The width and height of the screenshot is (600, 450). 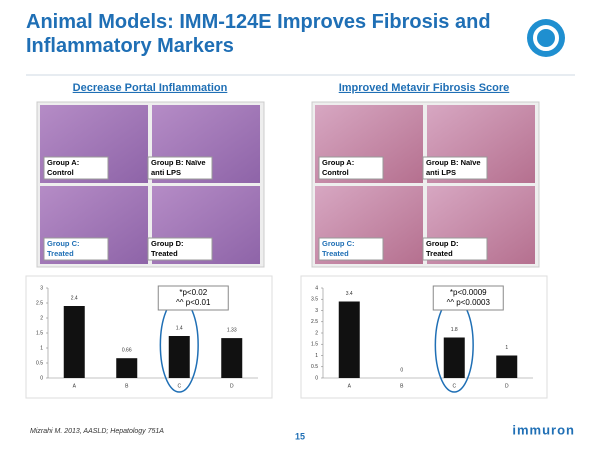 What do you see at coordinates (127, 351) in the screenshot?
I see `data-label: 0.66` at bounding box center [127, 351].